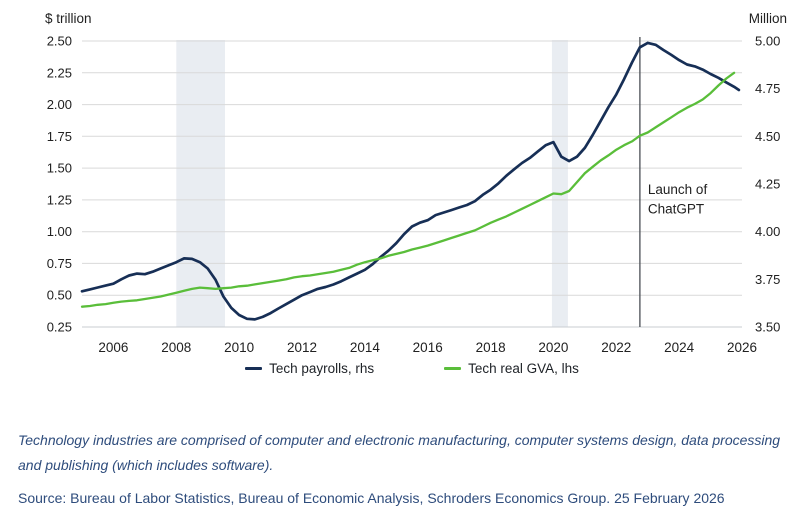 Image resolution: width=806 pixels, height=521 pixels. I want to click on chart-legend: Tech payrolls, rhs Tech real GVA, lhs, so click(407, 368).